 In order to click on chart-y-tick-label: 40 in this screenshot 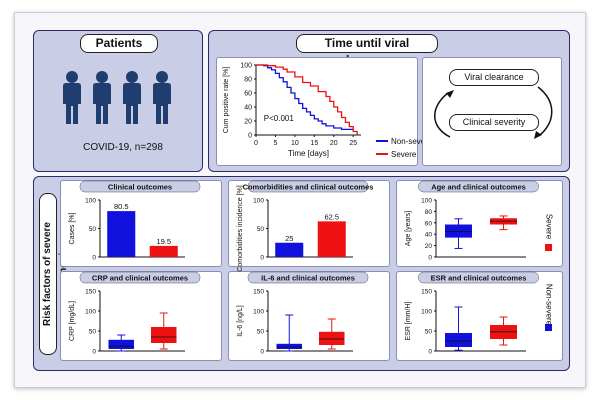, I will do `click(429, 235)`.